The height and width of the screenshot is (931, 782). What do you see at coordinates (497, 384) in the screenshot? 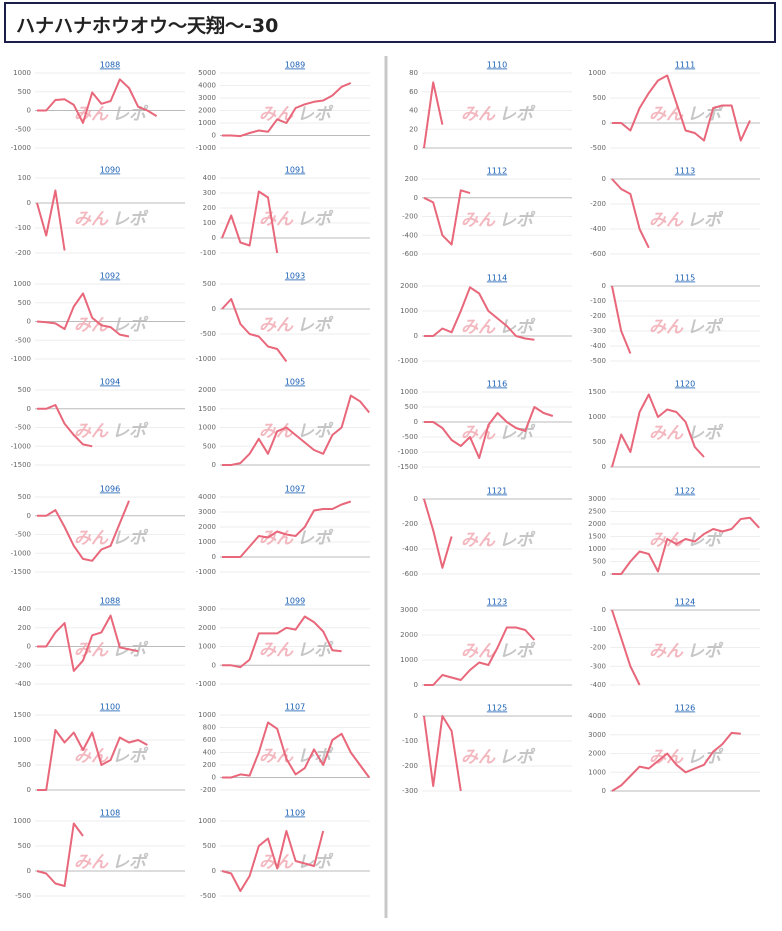
I see `chart-title: 1116` at bounding box center [497, 384].